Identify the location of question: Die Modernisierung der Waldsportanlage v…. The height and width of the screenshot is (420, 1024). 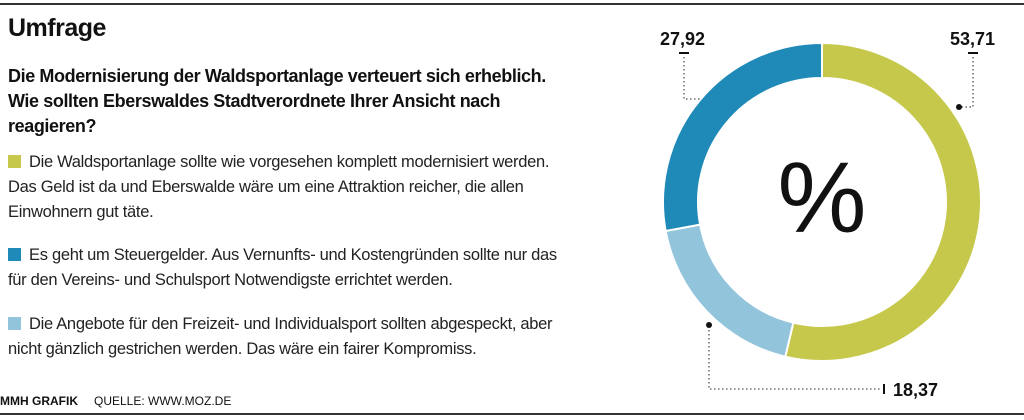
(277, 101).